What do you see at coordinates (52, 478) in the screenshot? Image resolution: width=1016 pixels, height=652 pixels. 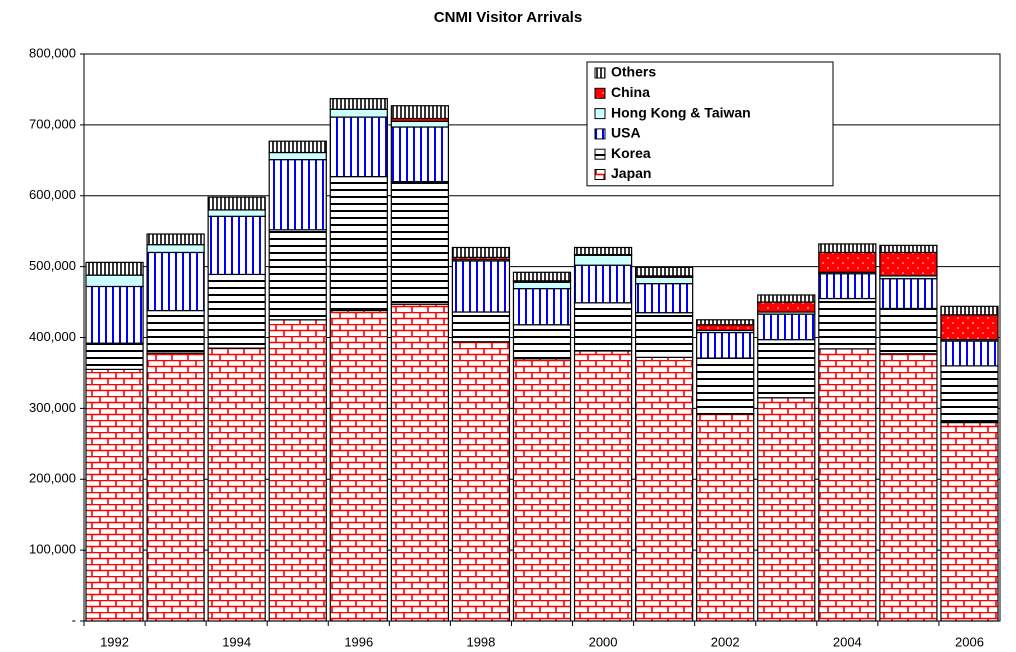 I see `y-tick-label: 200,000` at bounding box center [52, 478].